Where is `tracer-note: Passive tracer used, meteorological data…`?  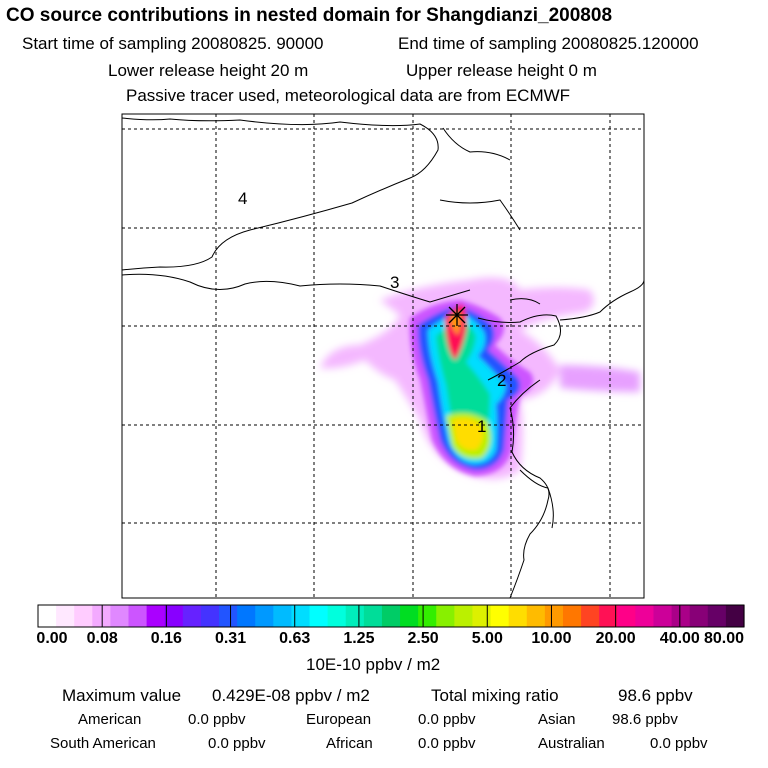
tracer-note: Passive tracer used, meteorological data… is located at coordinates (348, 95).